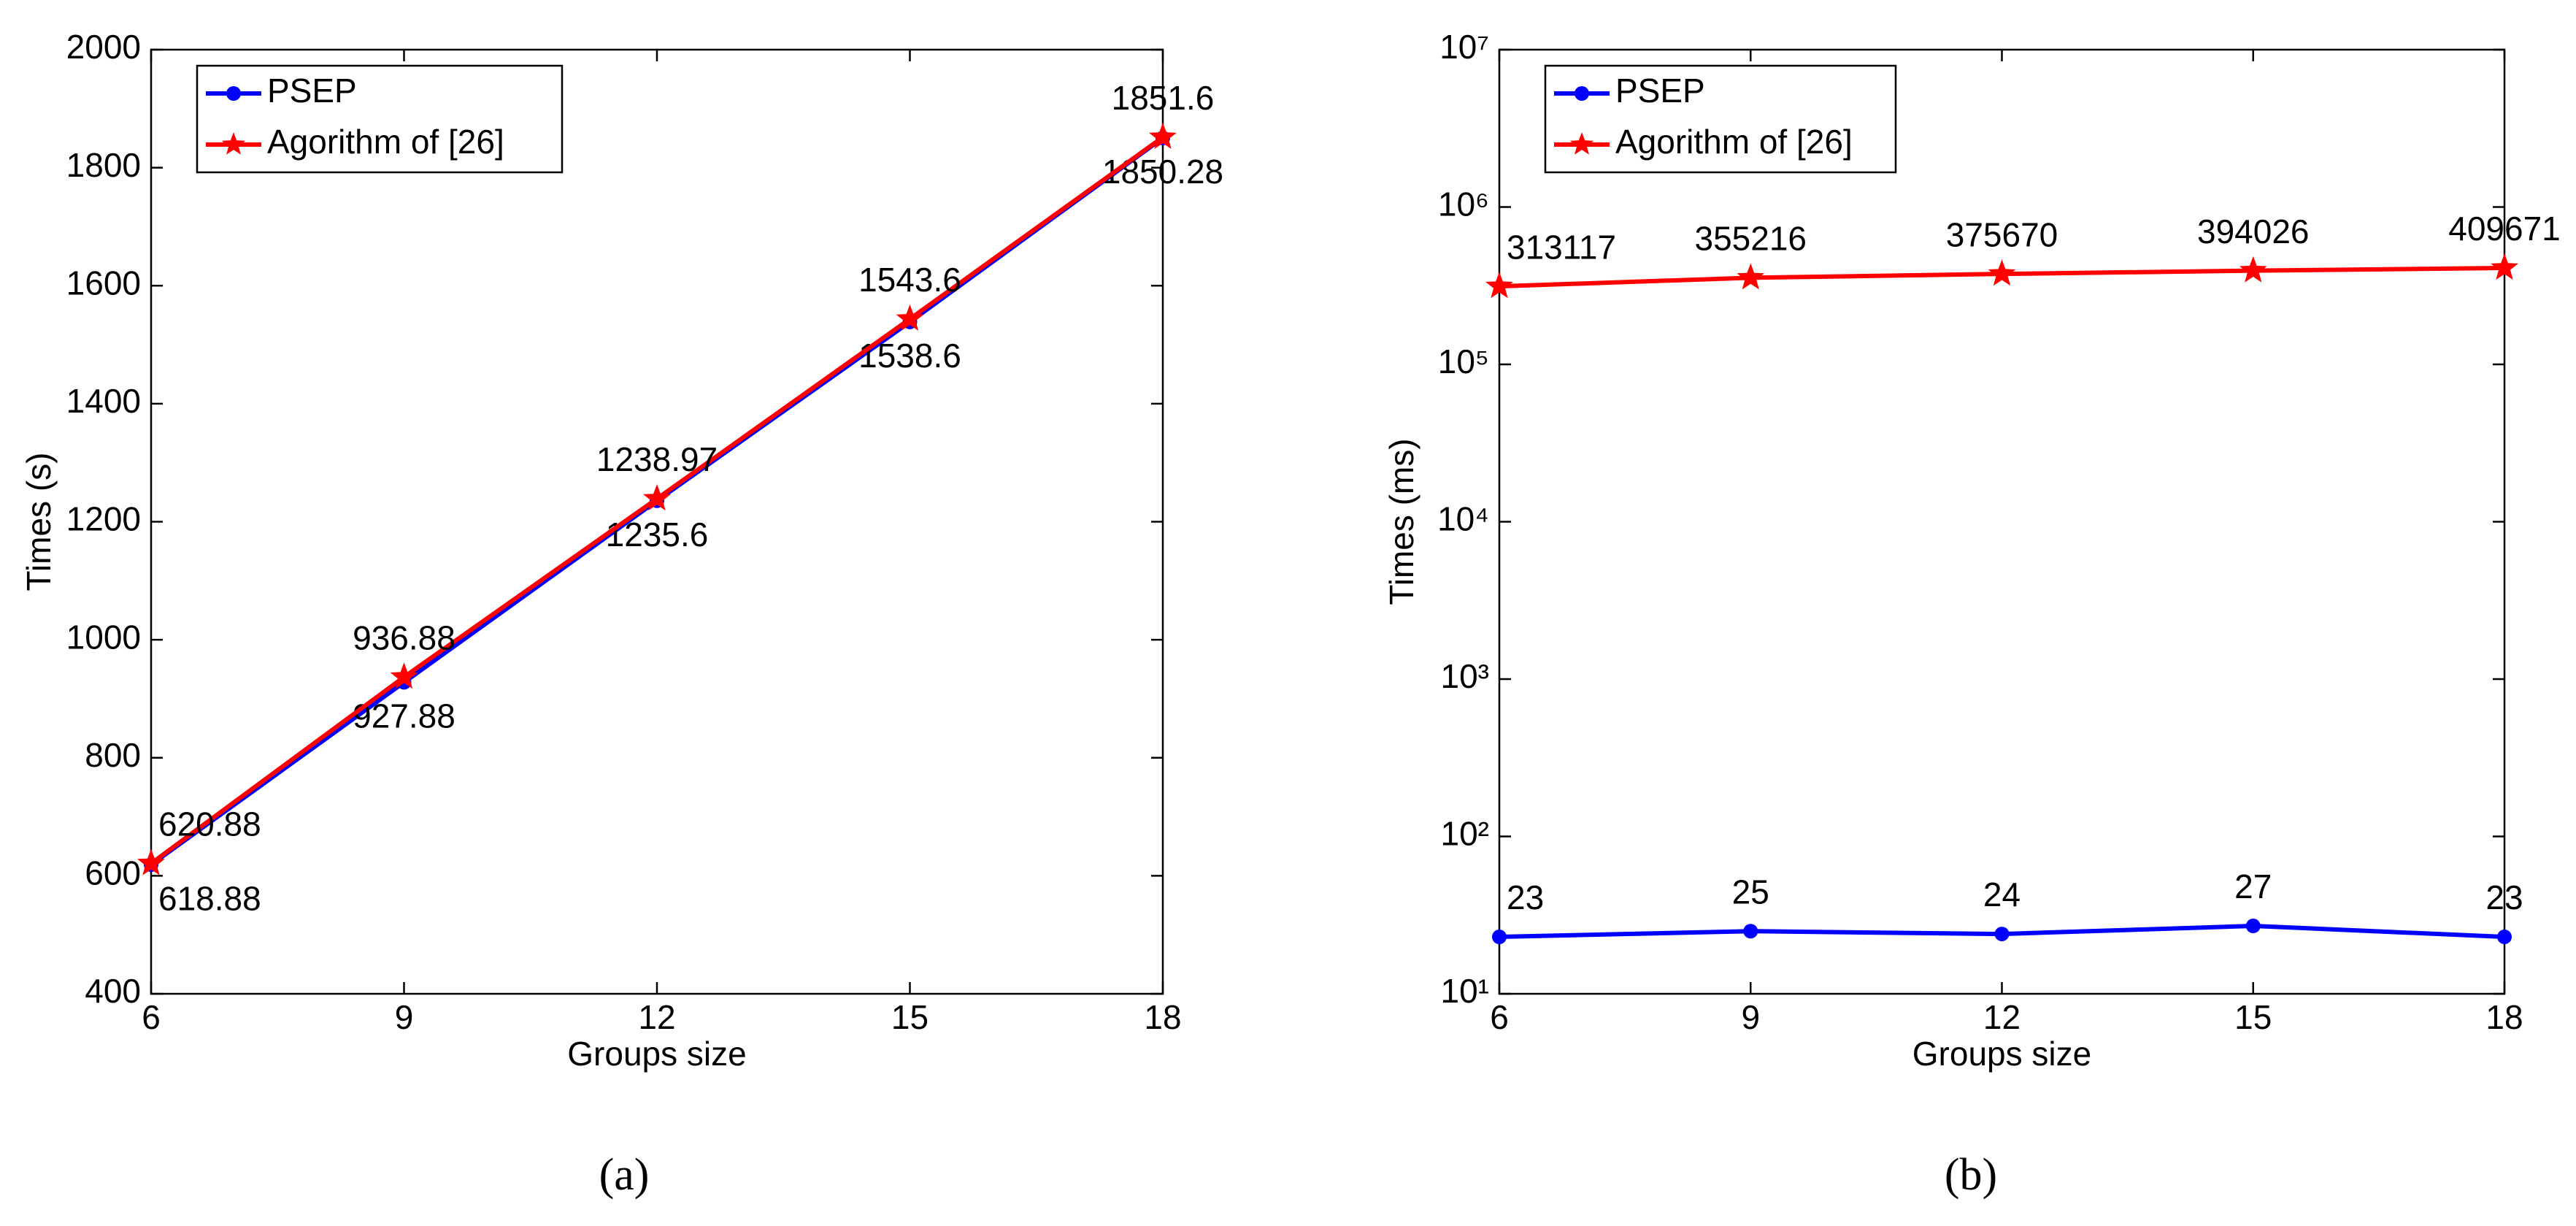  I want to click on y-tick-label: 2000, so click(103, 47).